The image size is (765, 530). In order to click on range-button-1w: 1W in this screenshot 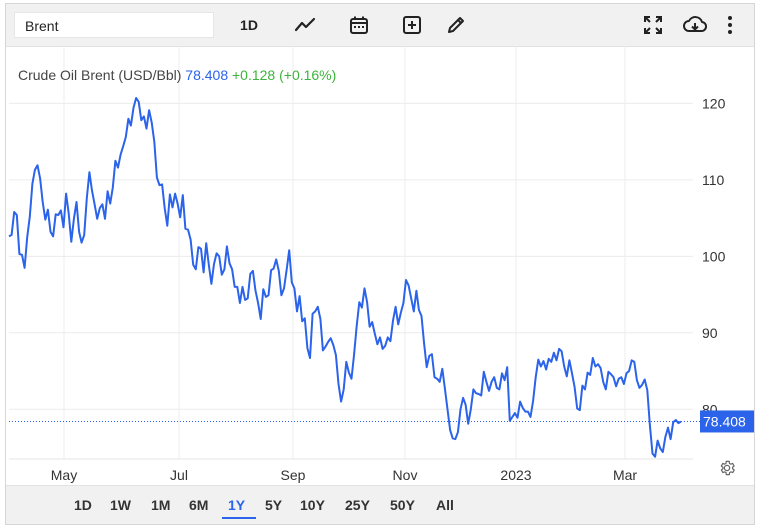, I will do `click(120, 505)`.